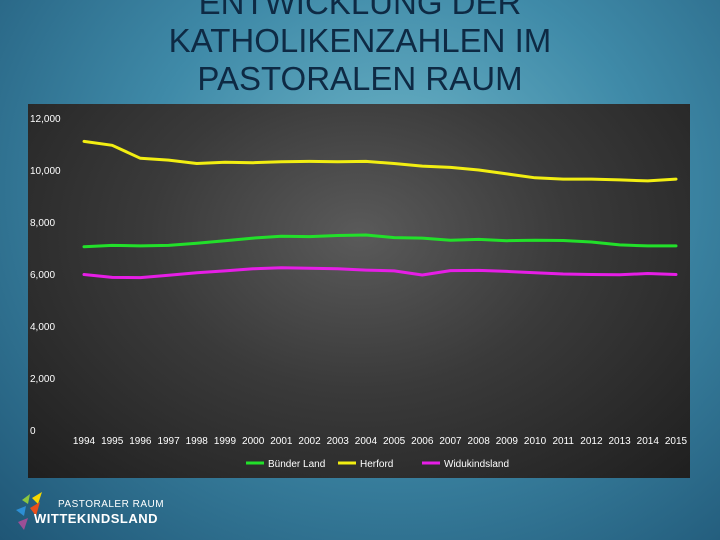  What do you see at coordinates (376, 464) in the screenshot?
I see `legend-label: Herford` at bounding box center [376, 464].